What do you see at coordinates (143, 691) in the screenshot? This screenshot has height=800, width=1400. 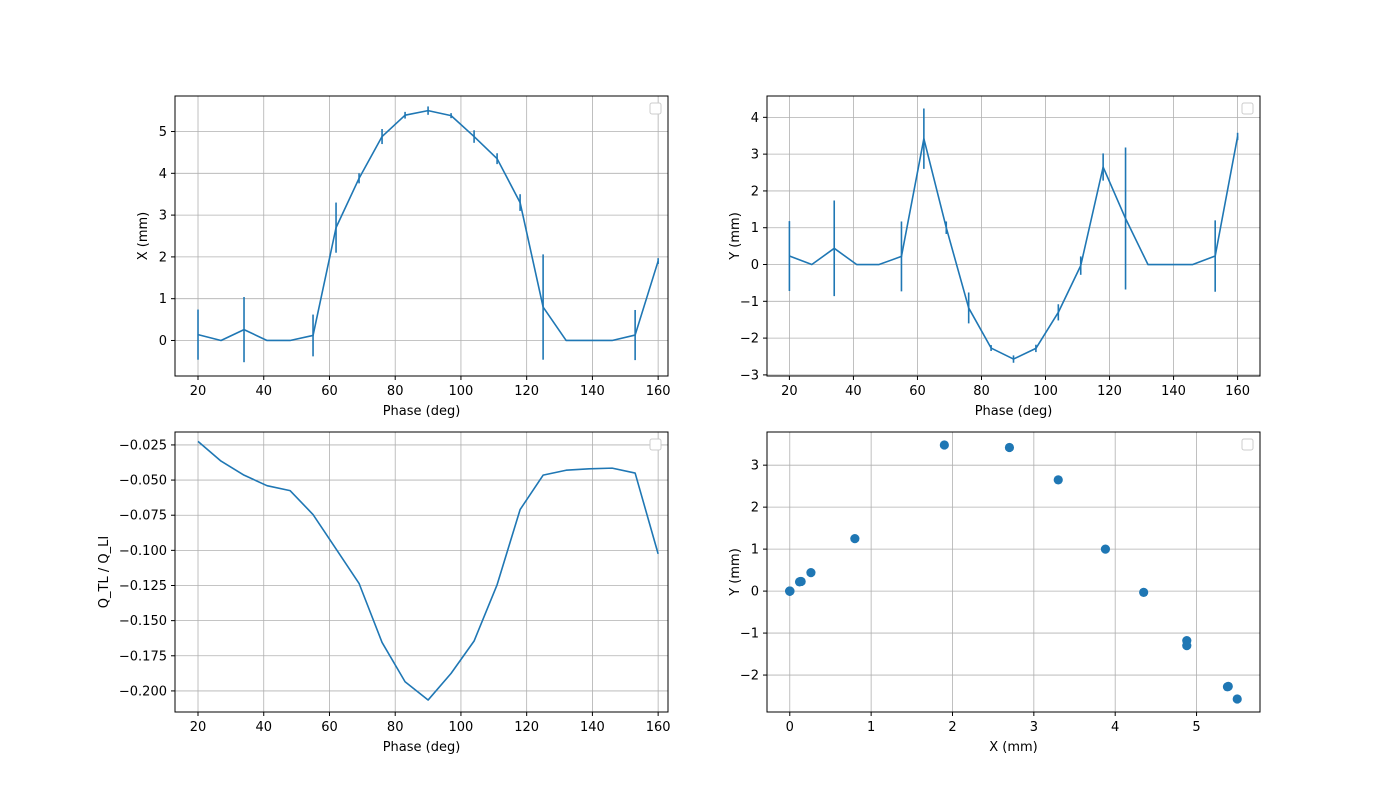 I see `y-tick-label: −0.200` at bounding box center [143, 691].